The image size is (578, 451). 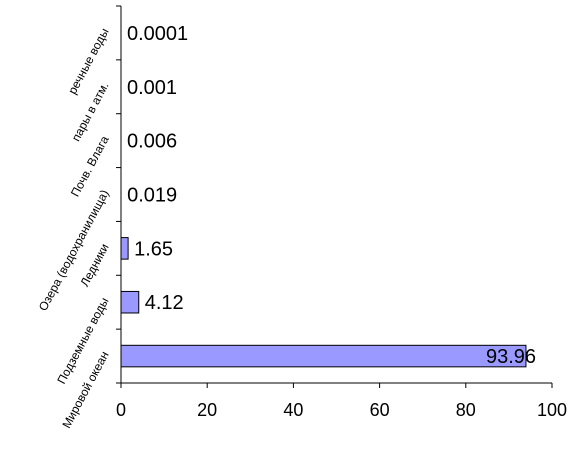 I want to click on x-ticks-group: 0 20 40 60 80 100, so click(x=341, y=401).